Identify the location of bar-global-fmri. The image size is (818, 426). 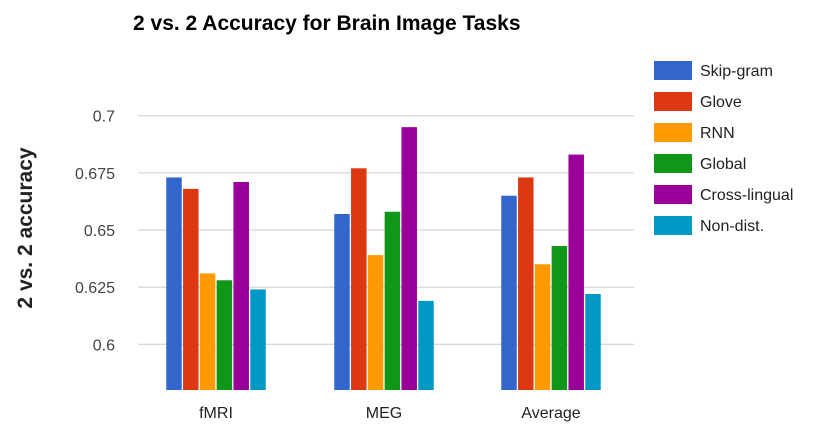
(224, 335).